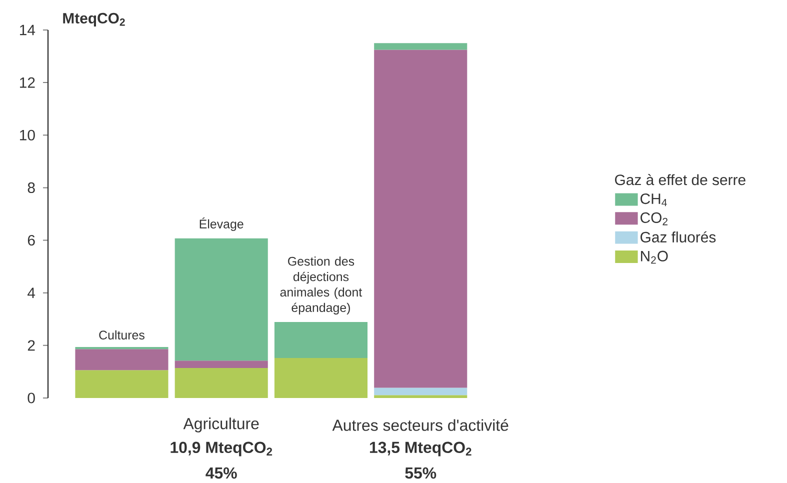 The width and height of the screenshot is (787, 483). What do you see at coordinates (221, 425) in the screenshot?
I see `text: Agriculture` at bounding box center [221, 425].